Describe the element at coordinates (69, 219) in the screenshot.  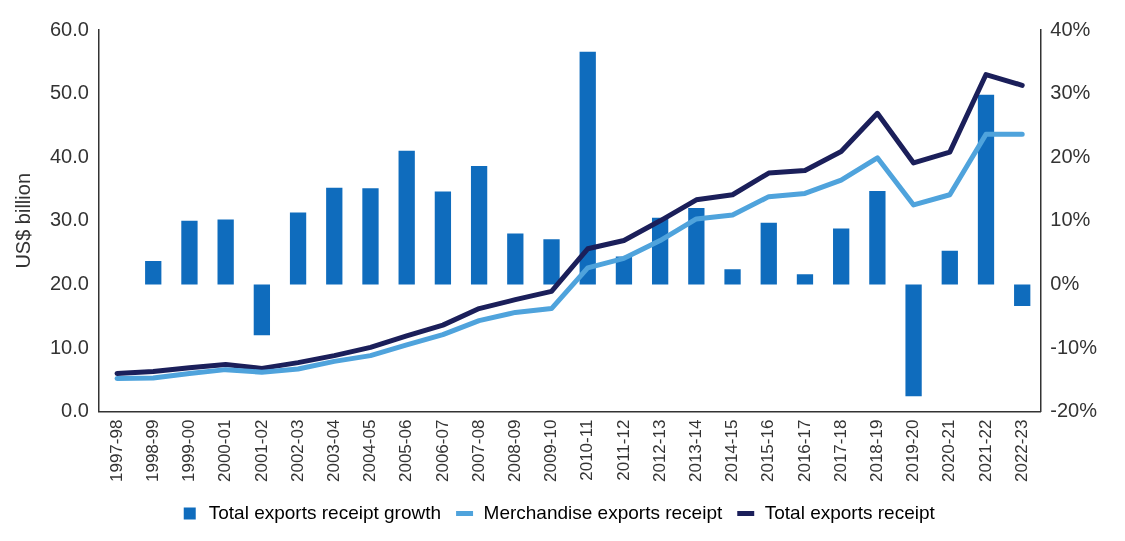
I see `y-tick-label: 30.0` at that location.